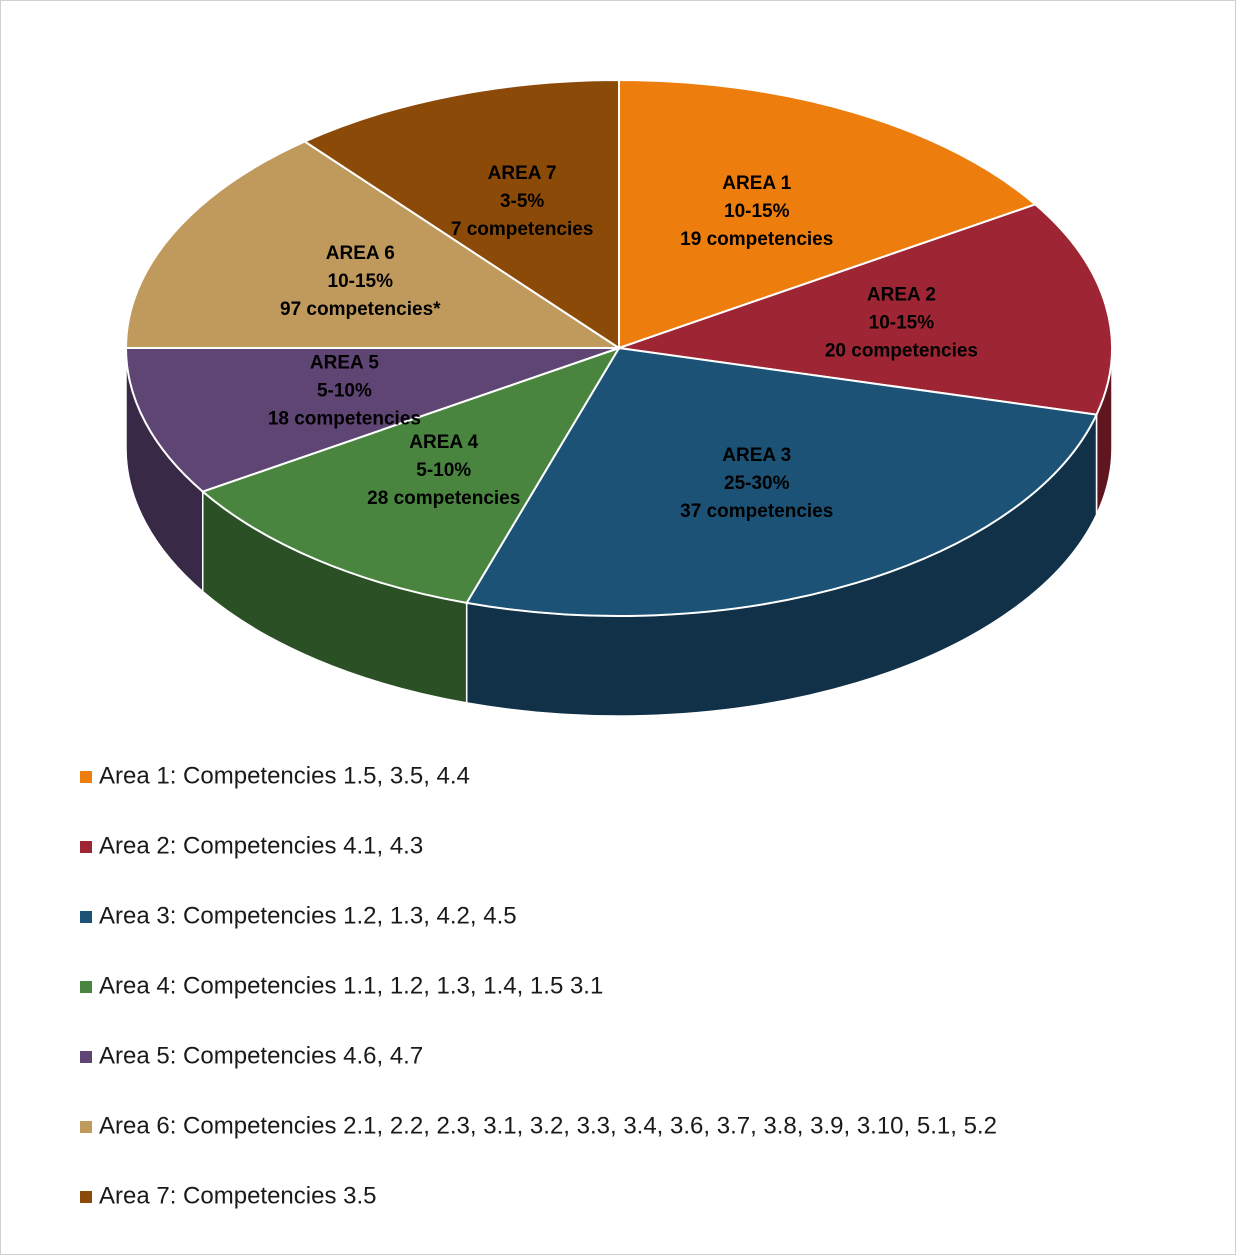  I want to click on legend-entry: Area 1: Competencies 1.5, 3.5, 4.4, so click(284, 775).